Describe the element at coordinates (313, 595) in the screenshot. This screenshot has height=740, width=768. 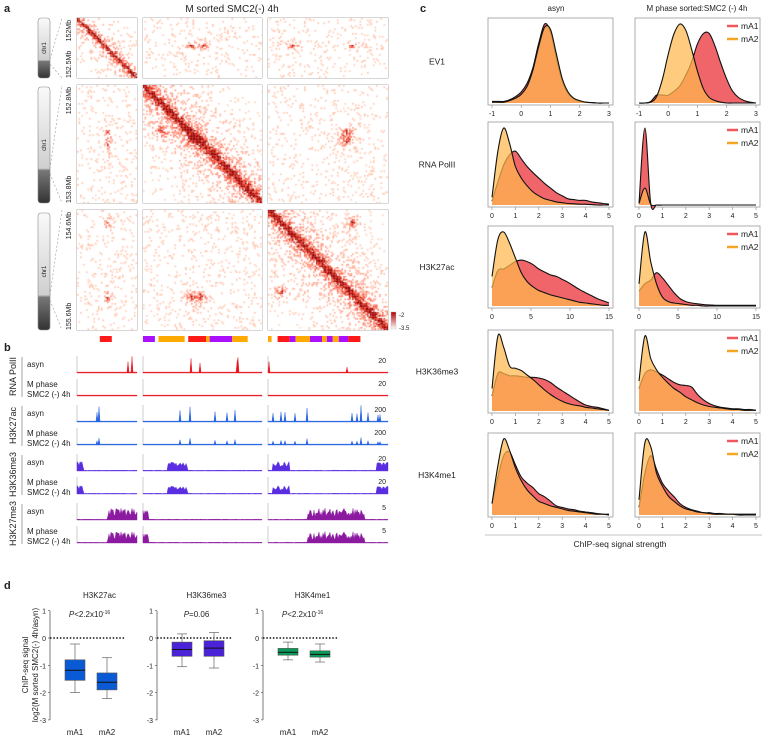
I see `boxplot-title: H3K4me1` at that location.